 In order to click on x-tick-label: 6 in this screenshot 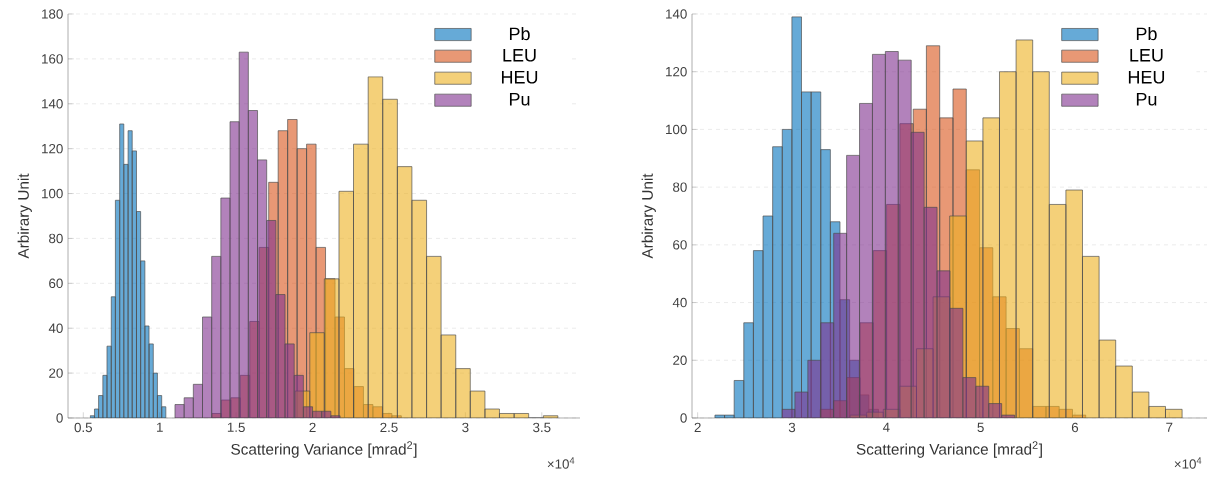, I will do `click(1075, 427)`.